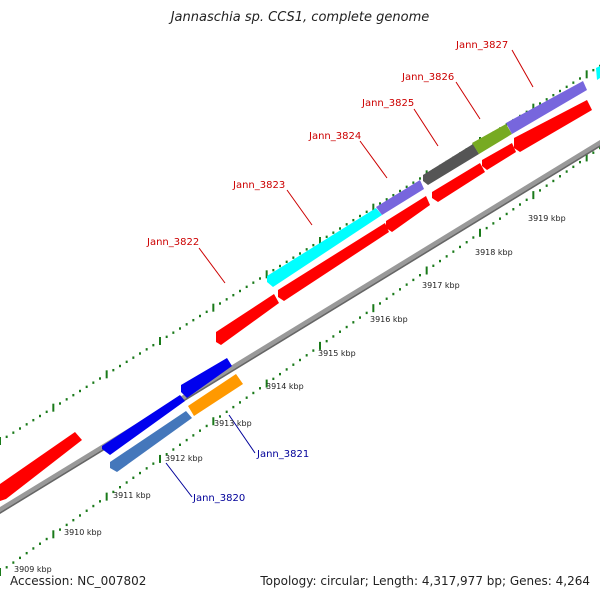 Image resolution: width=600 pixels, height=600 pixels. Describe the element at coordinates (337, 353) in the screenshot. I see `kbp-label: 3915 kbp` at that location.